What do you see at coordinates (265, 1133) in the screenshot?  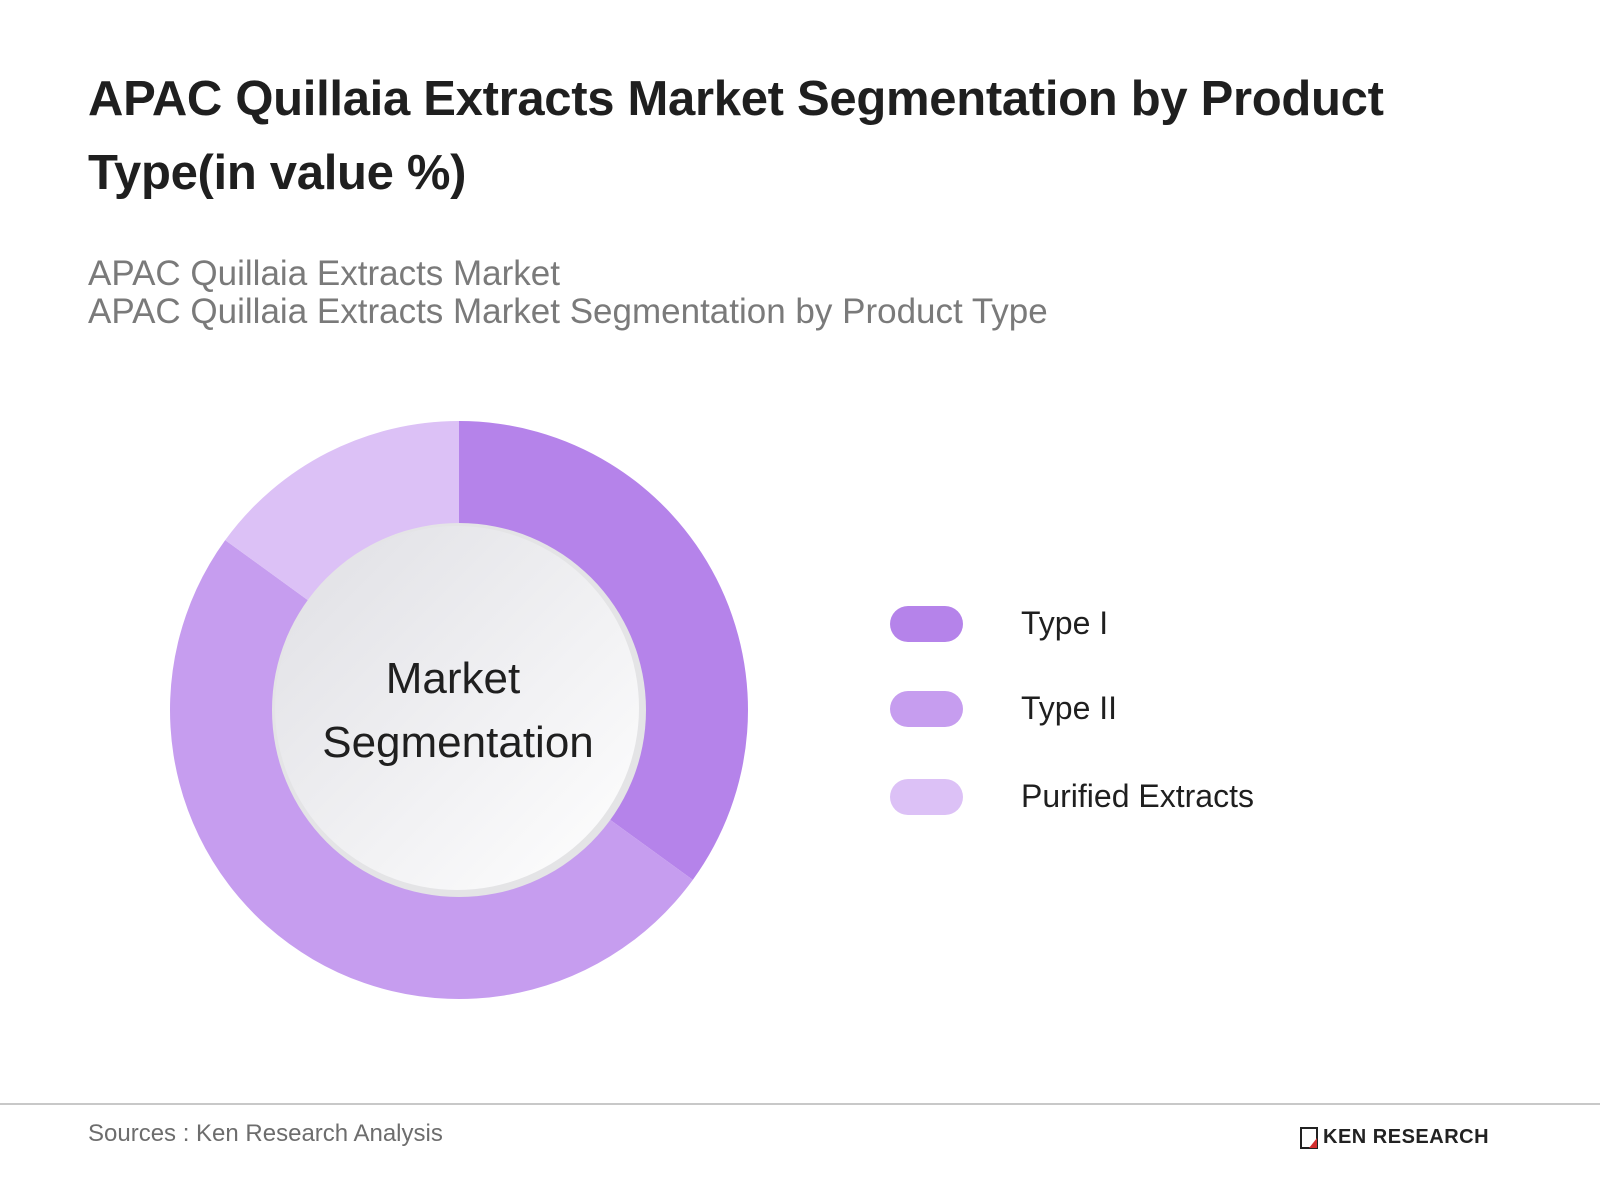 I see `source-note: Sources : Ken Research Analysis` at bounding box center [265, 1133].